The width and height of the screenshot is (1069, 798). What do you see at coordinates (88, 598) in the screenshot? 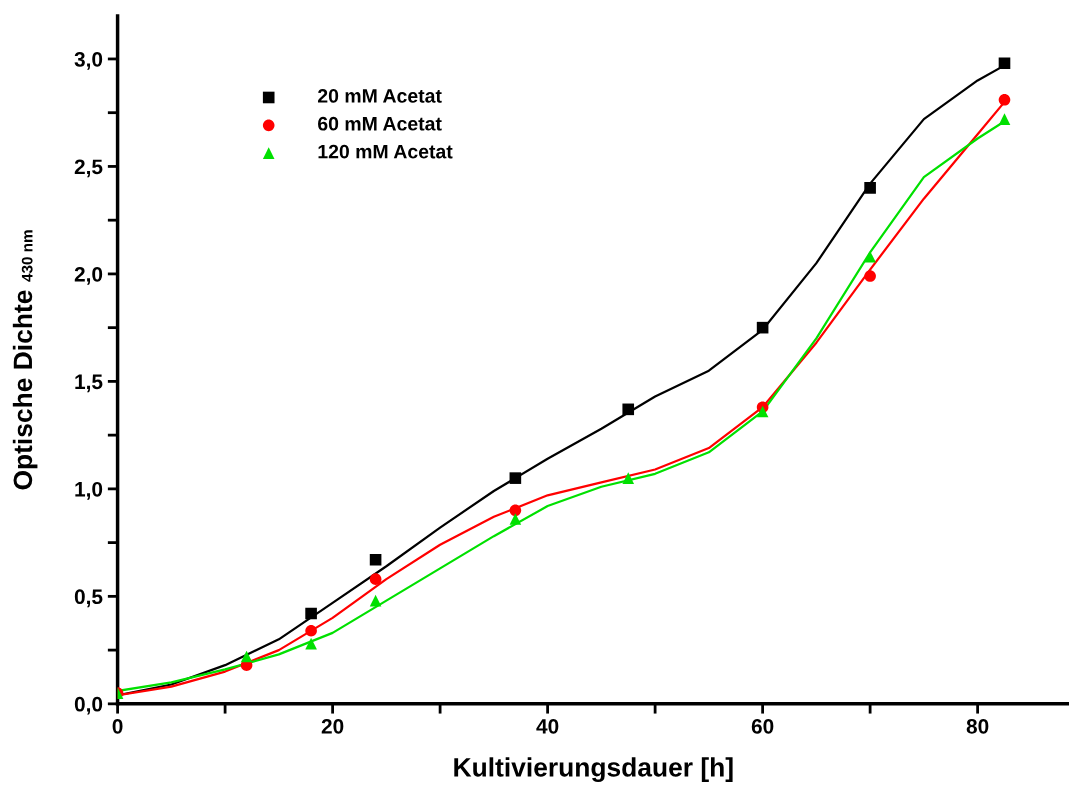
I see `y-tick-label: 0,5` at bounding box center [88, 598].